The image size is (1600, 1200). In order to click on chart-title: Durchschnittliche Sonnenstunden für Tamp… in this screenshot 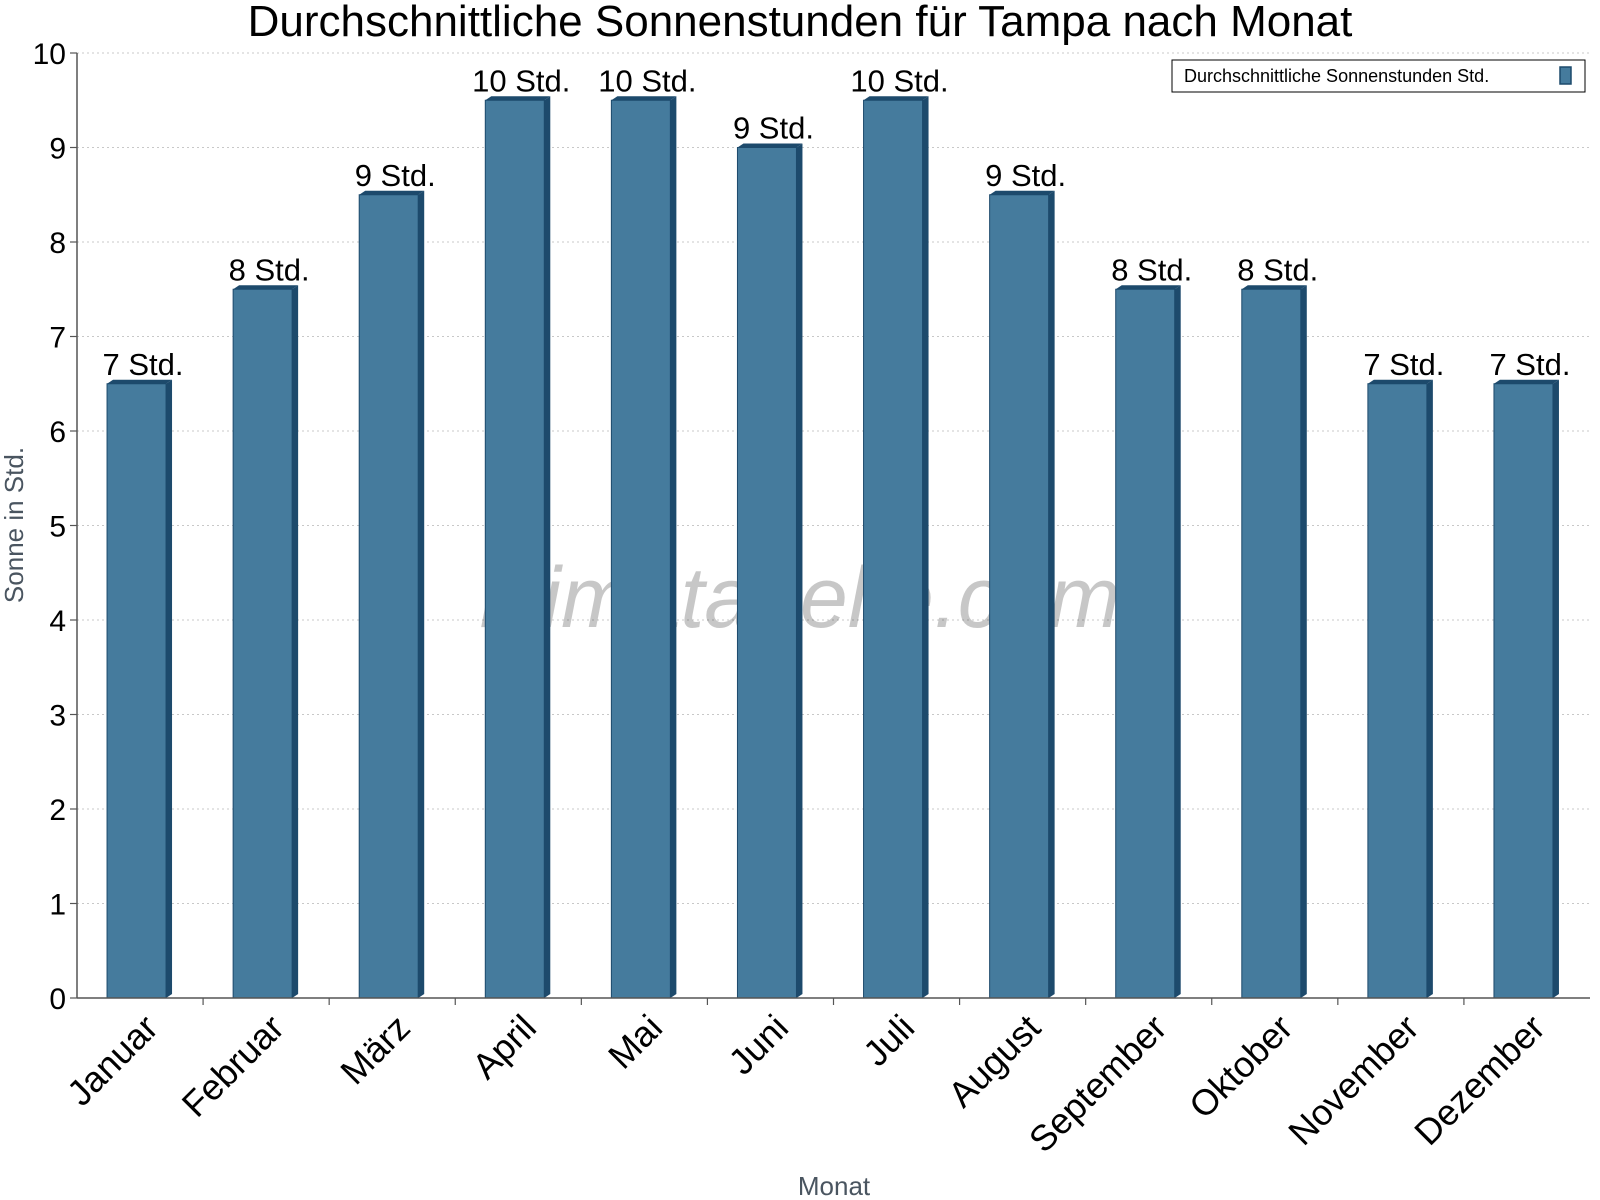, I will do `click(800, 23)`.